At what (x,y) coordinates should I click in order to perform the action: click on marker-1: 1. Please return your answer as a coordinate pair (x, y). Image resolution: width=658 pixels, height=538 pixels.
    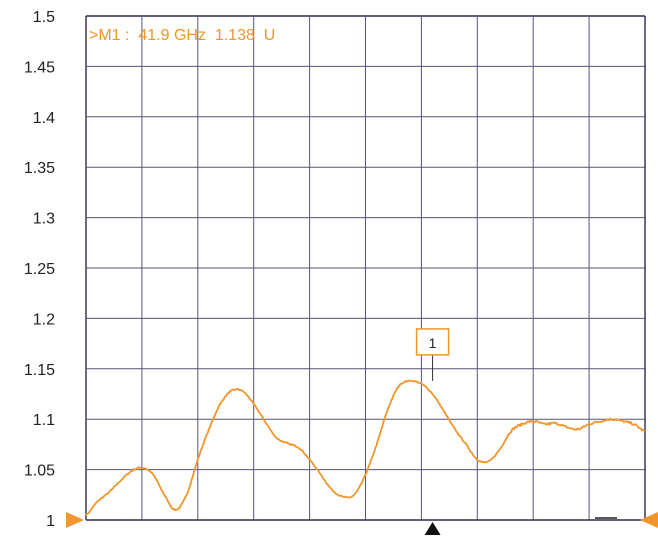
    Looking at the image, I should click on (432, 354).